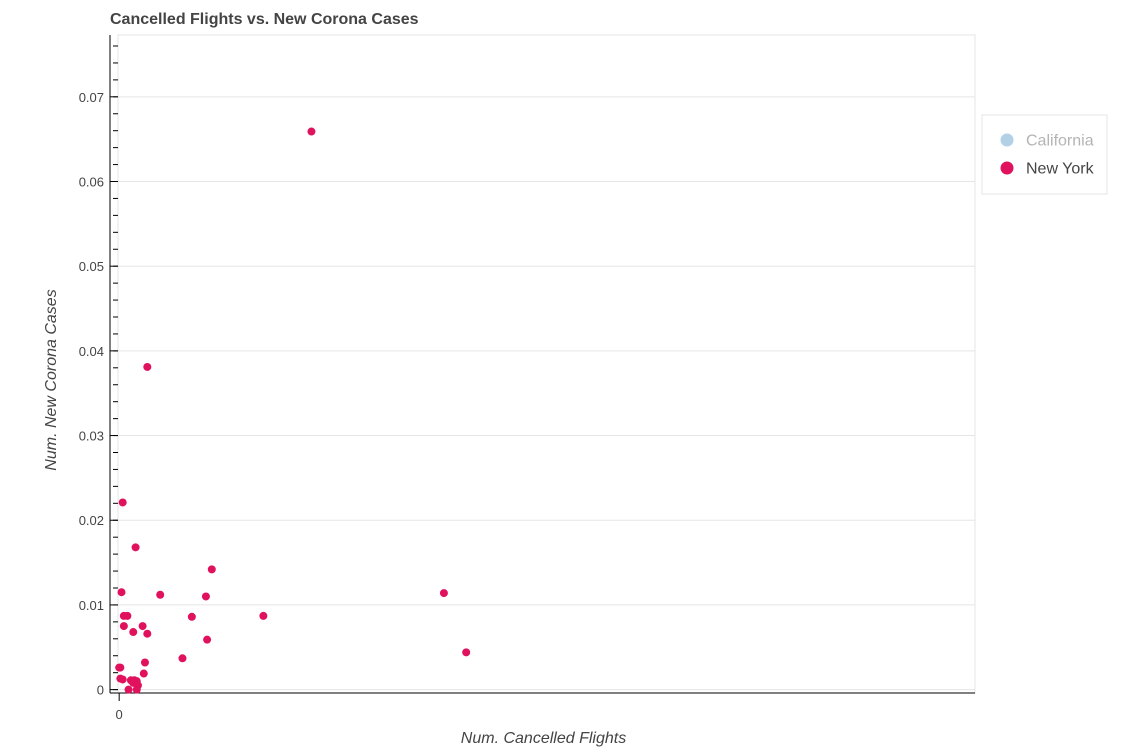 This screenshot has width=1125, height=750. What do you see at coordinates (1060, 141) in the screenshot?
I see `legend-label: California` at bounding box center [1060, 141].